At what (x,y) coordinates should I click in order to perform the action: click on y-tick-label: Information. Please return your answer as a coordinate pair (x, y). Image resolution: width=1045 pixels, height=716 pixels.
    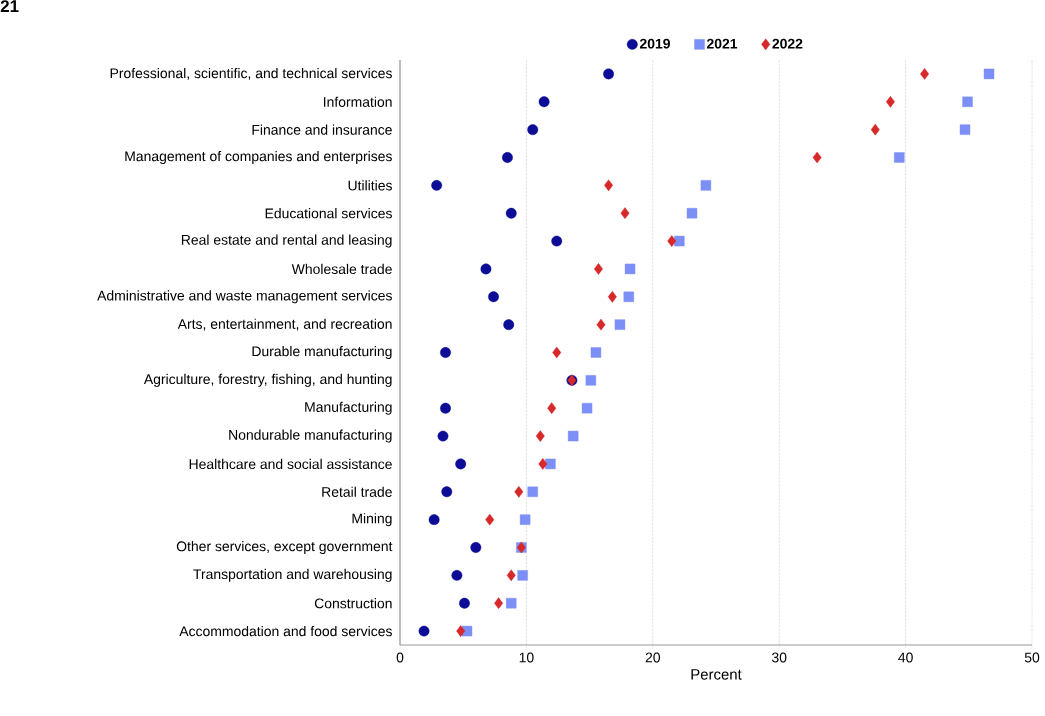
    Looking at the image, I should click on (357, 101).